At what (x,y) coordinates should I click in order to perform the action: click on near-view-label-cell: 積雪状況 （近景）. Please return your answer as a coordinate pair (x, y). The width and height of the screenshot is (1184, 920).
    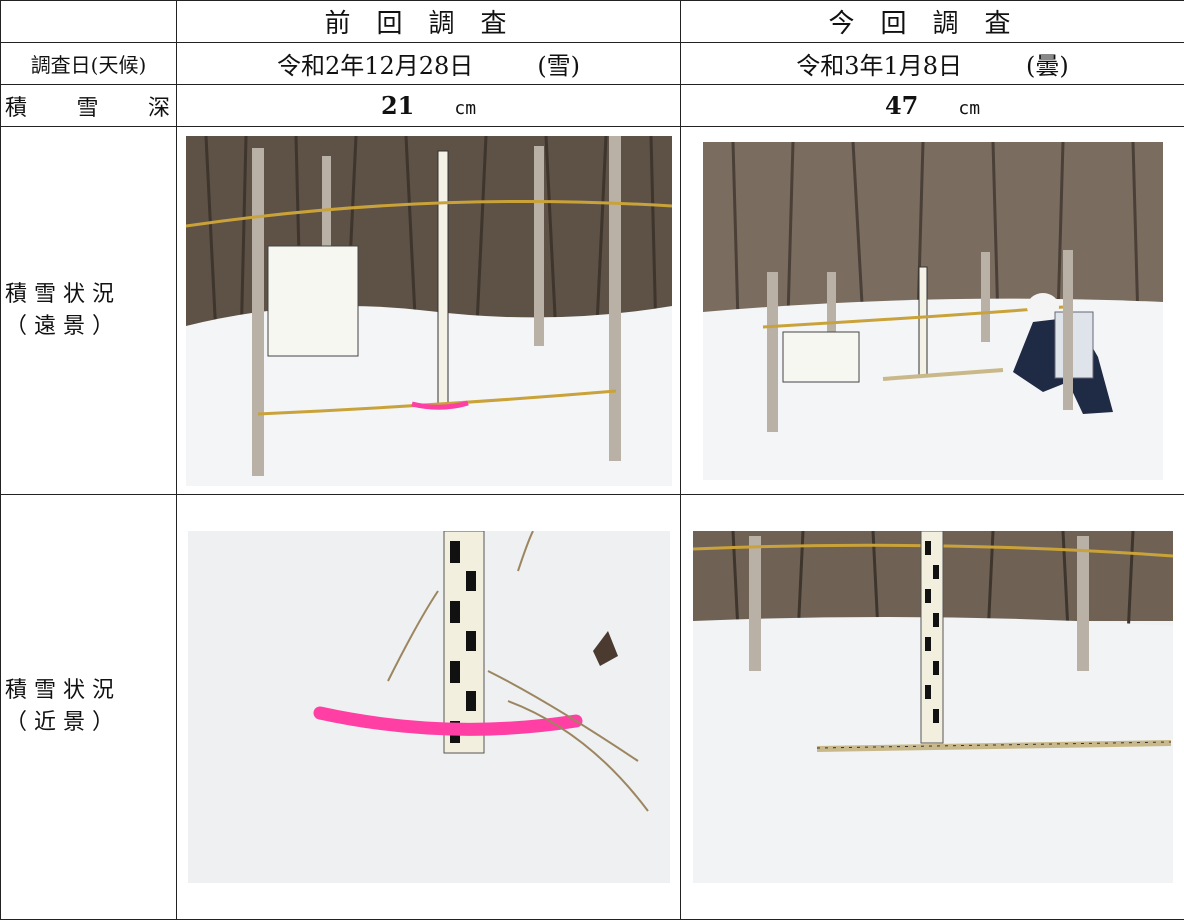
    Looking at the image, I should click on (89, 707).